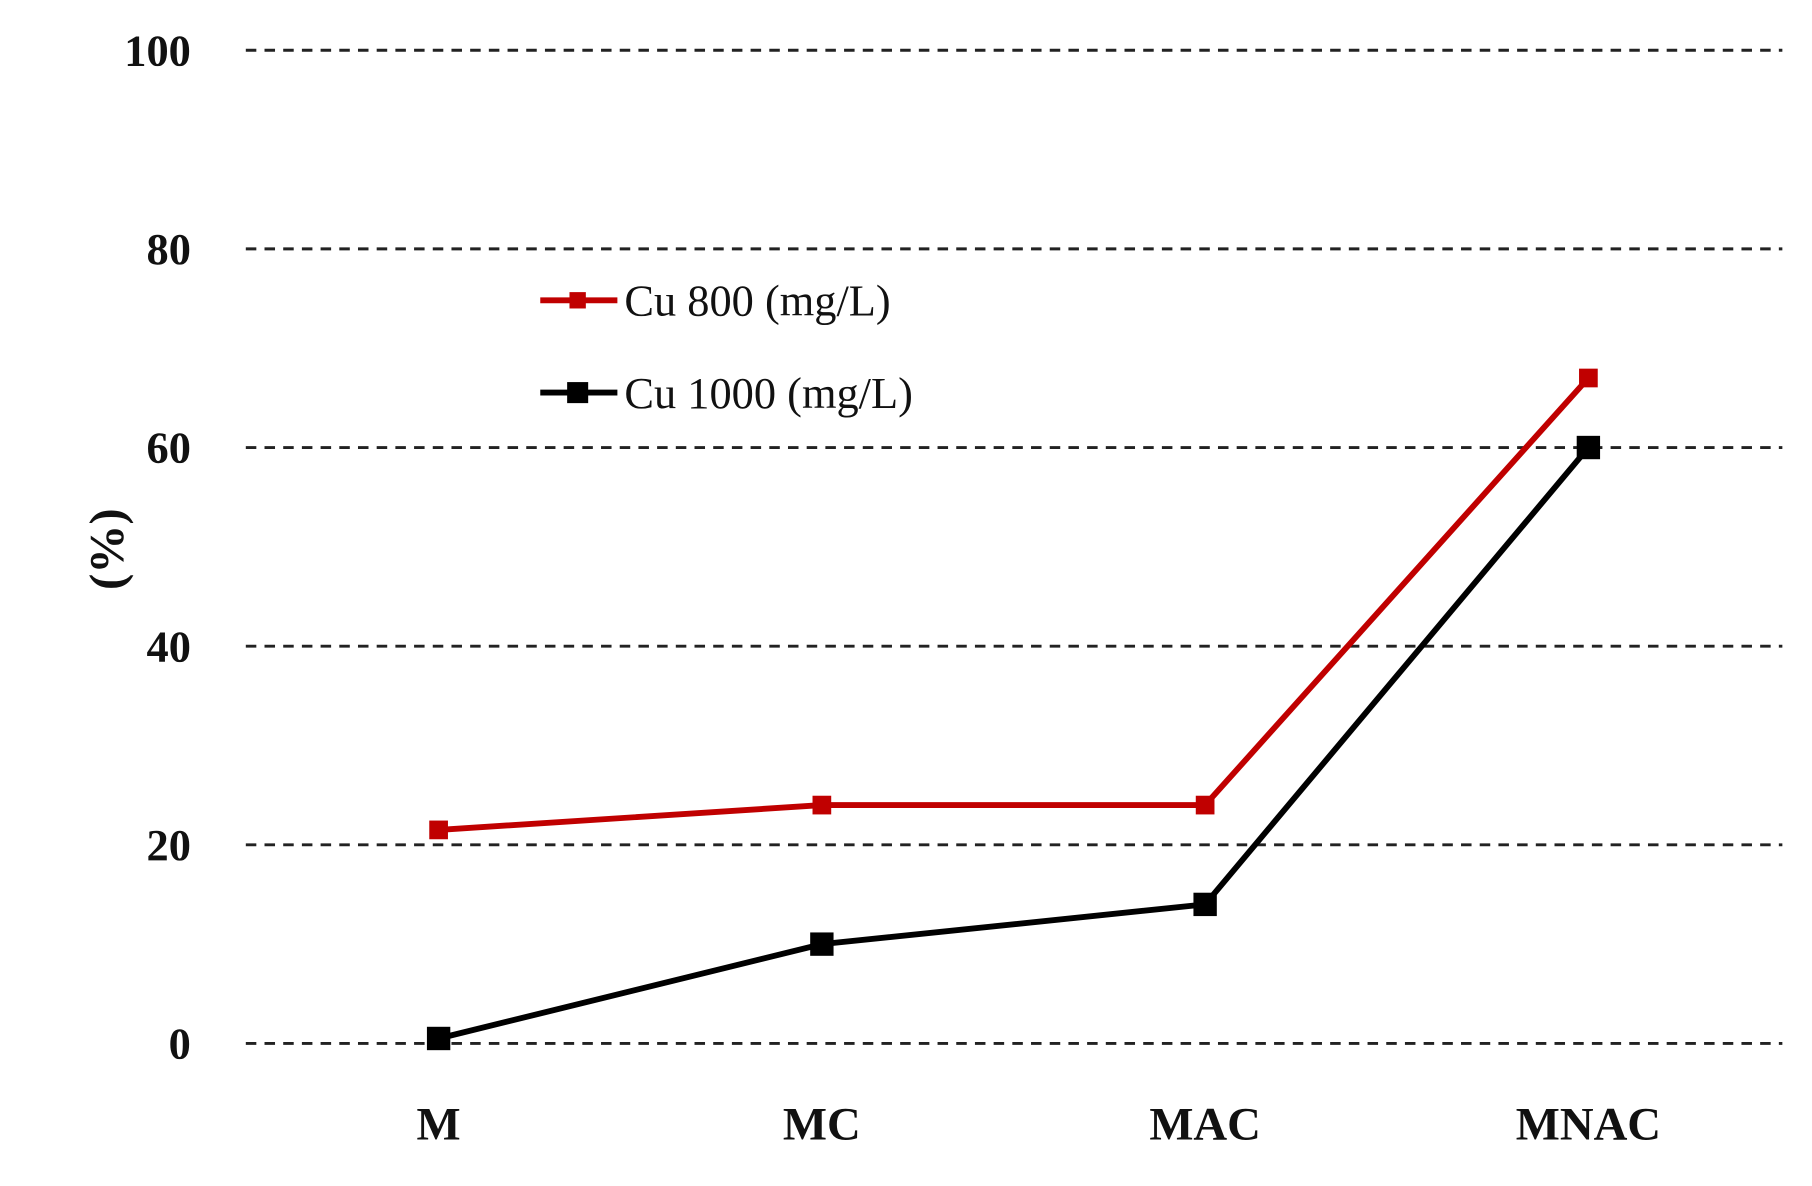  What do you see at coordinates (180, 1044) in the screenshot?
I see `y-tick-label: 0` at bounding box center [180, 1044].